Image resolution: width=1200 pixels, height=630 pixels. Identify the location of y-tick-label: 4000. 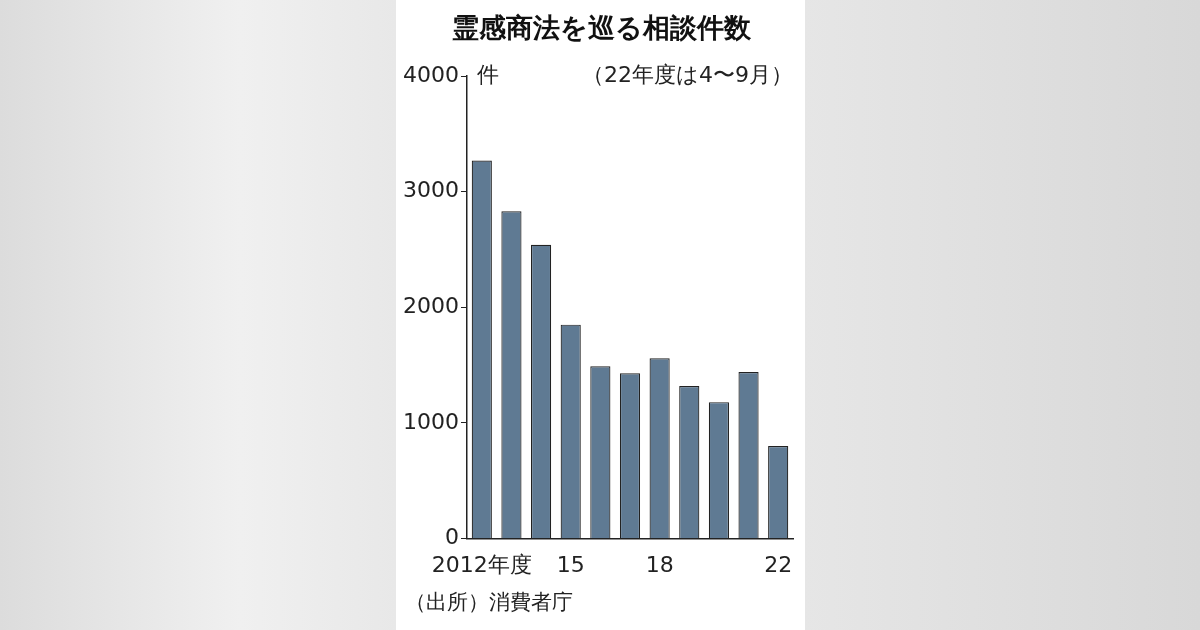
(430, 74).